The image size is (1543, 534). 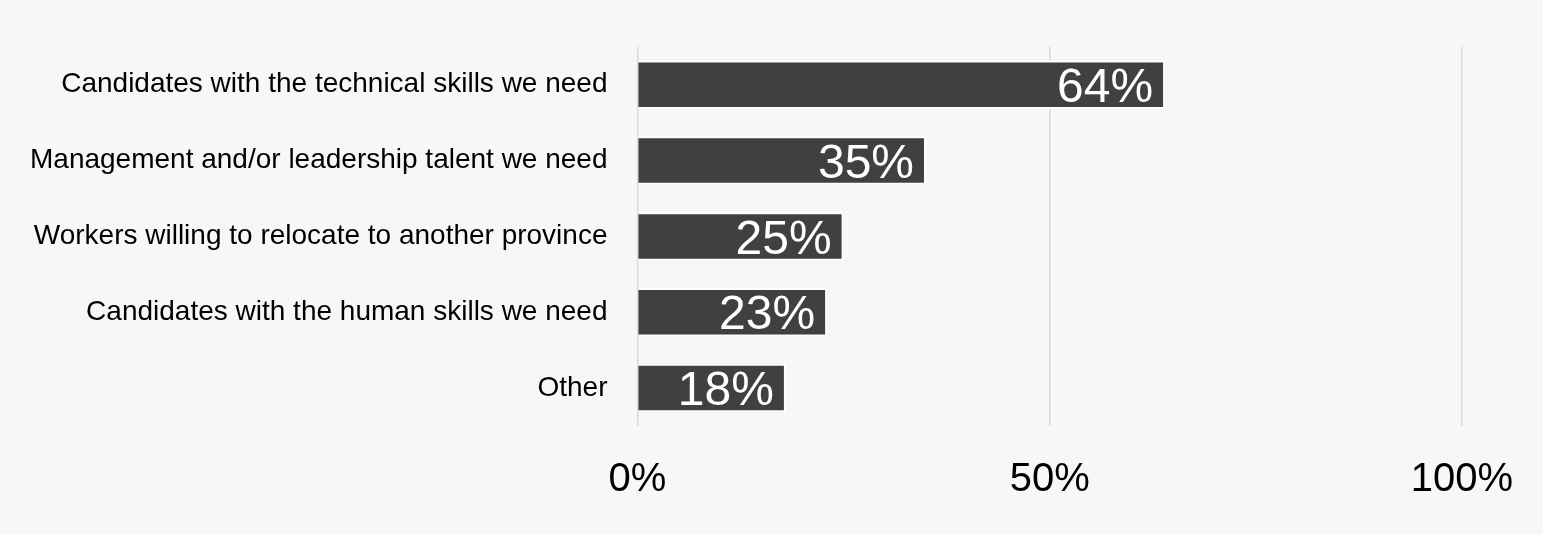 What do you see at coordinates (334, 83) in the screenshot?
I see `y-tick-label: Candidates with the technical skills we need` at bounding box center [334, 83].